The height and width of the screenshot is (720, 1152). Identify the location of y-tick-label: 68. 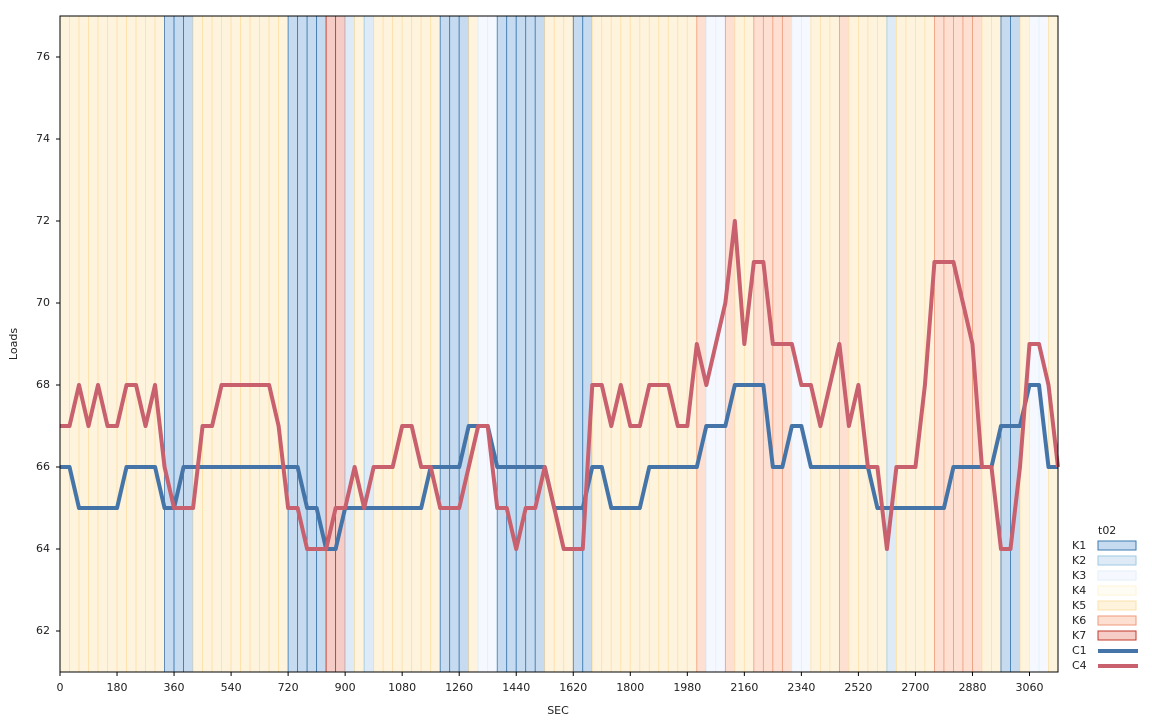
(43, 384).